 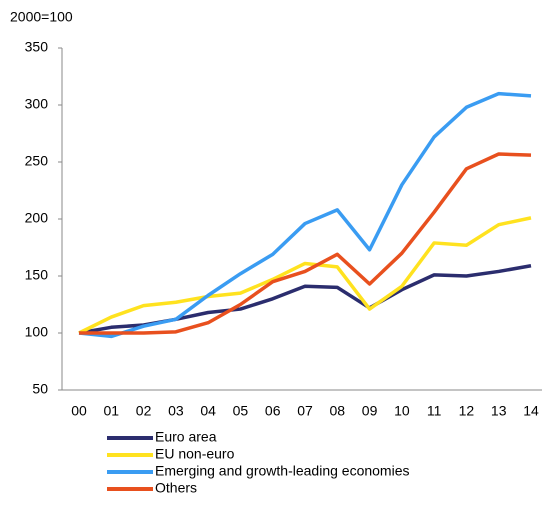 I want to click on y-tick-label: 300, so click(x=37, y=104).